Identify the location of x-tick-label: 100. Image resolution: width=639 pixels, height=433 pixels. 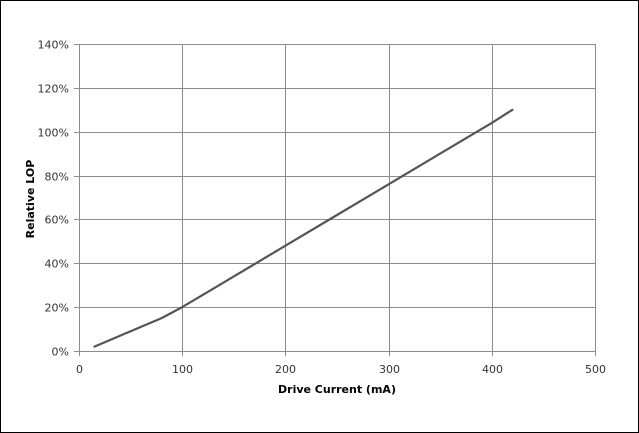
(182, 369).